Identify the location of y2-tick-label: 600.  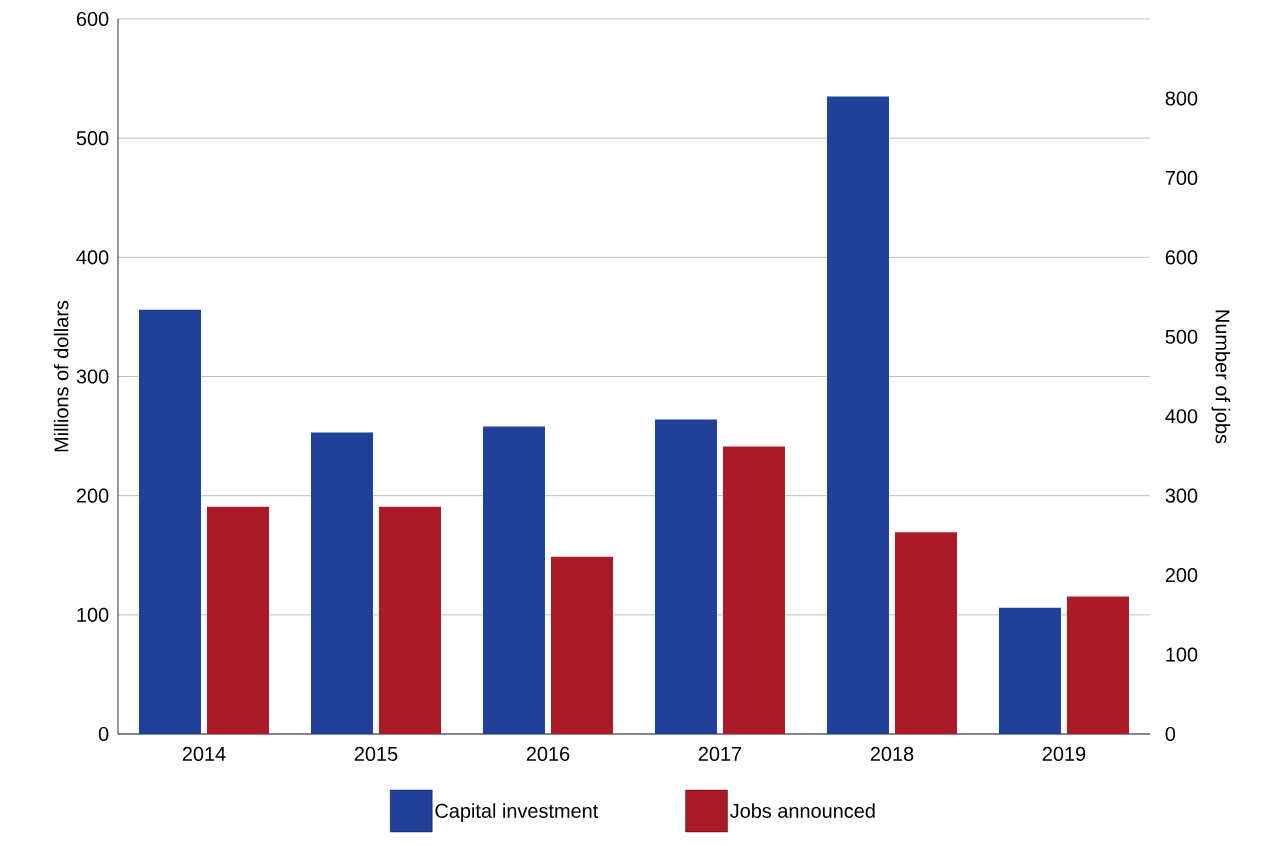
(1181, 257).